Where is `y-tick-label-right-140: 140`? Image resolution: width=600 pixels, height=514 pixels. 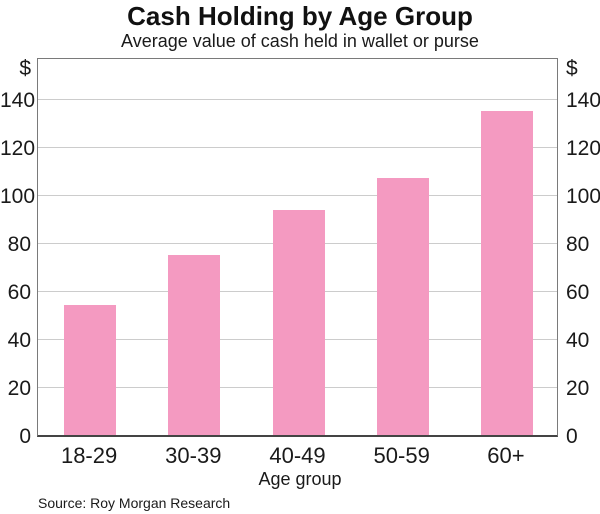
y-tick-label-right-140: 140 is located at coordinates (583, 101).